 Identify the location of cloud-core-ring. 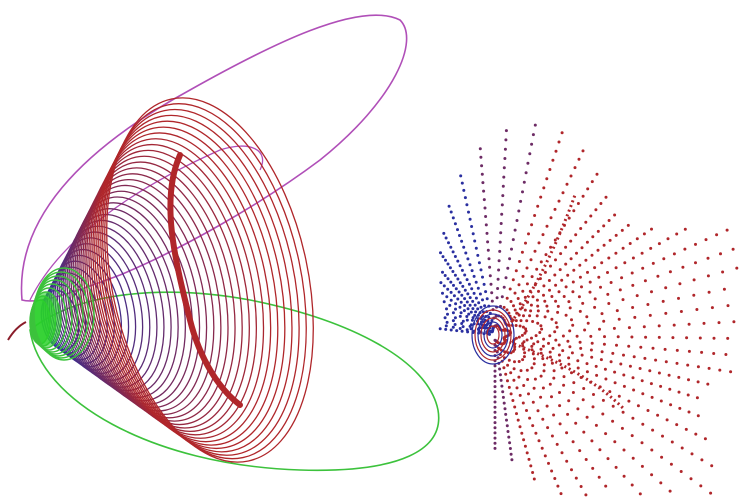
(493, 335).